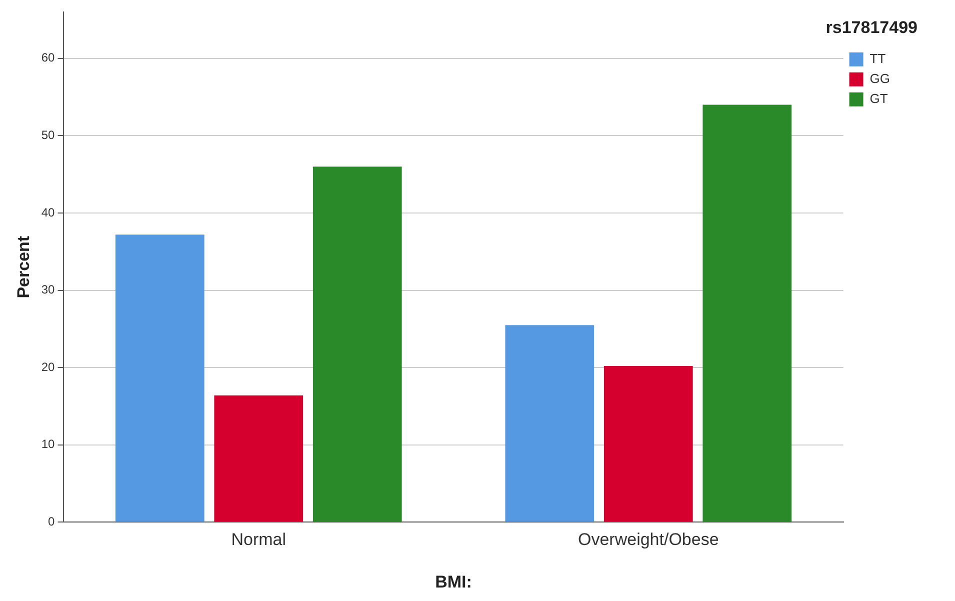 The image size is (955, 601). I want to click on y-axis-title: Percent, so click(23, 267).